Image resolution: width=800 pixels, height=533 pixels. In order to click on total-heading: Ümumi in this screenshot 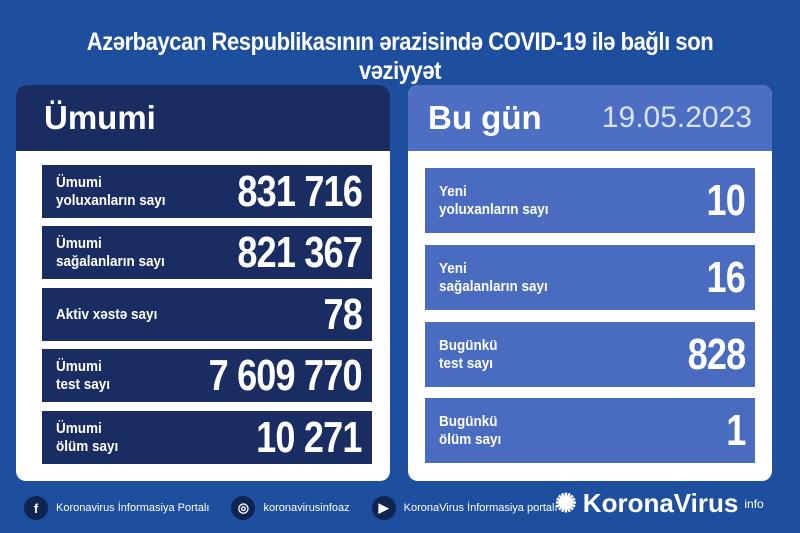, I will do `click(203, 118)`.